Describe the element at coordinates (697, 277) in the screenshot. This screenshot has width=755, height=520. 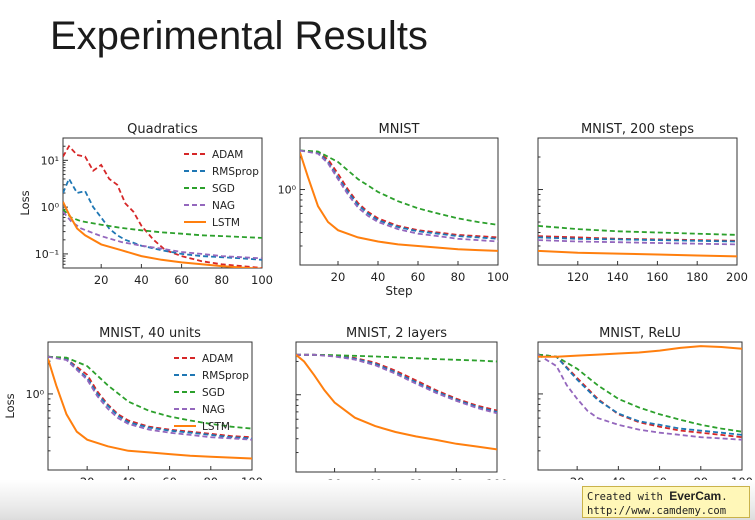
I see `chart-3-xtick-label-180: 180` at that location.